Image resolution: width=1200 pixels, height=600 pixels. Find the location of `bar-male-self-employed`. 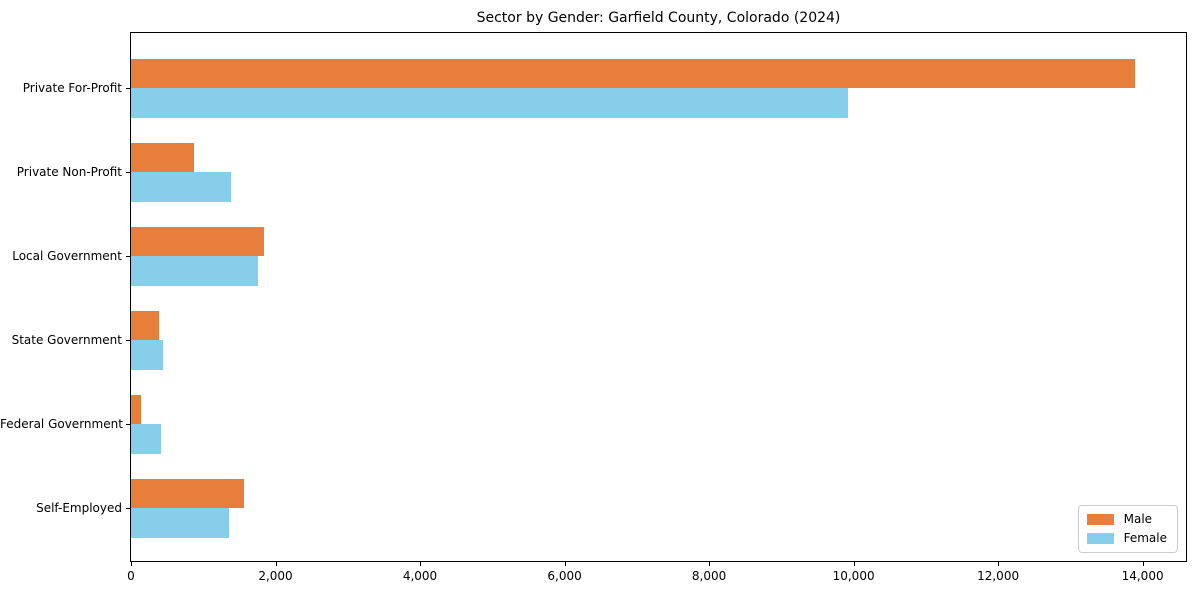

bar-male-self-employed is located at coordinates (188, 493).